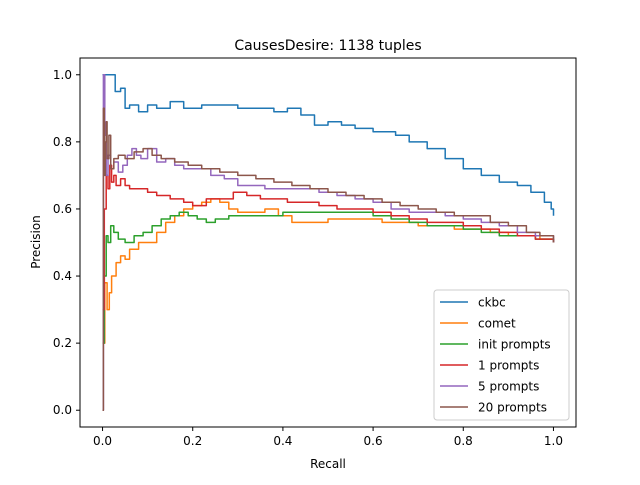  I want to click on y-tick-label: 0.8, so click(62, 142).